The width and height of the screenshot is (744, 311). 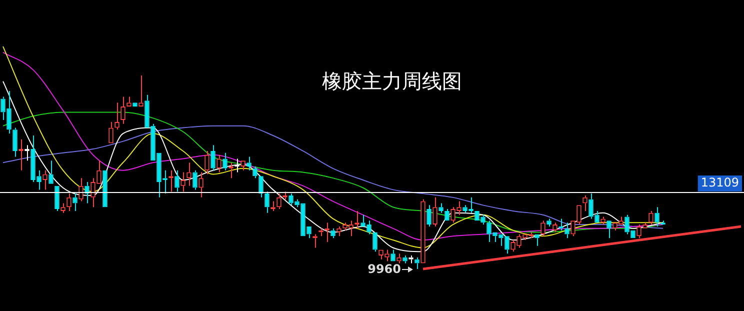 What do you see at coordinates (392, 81) in the screenshot?
I see `chart-title: 橡胶主力周线图` at bounding box center [392, 81].